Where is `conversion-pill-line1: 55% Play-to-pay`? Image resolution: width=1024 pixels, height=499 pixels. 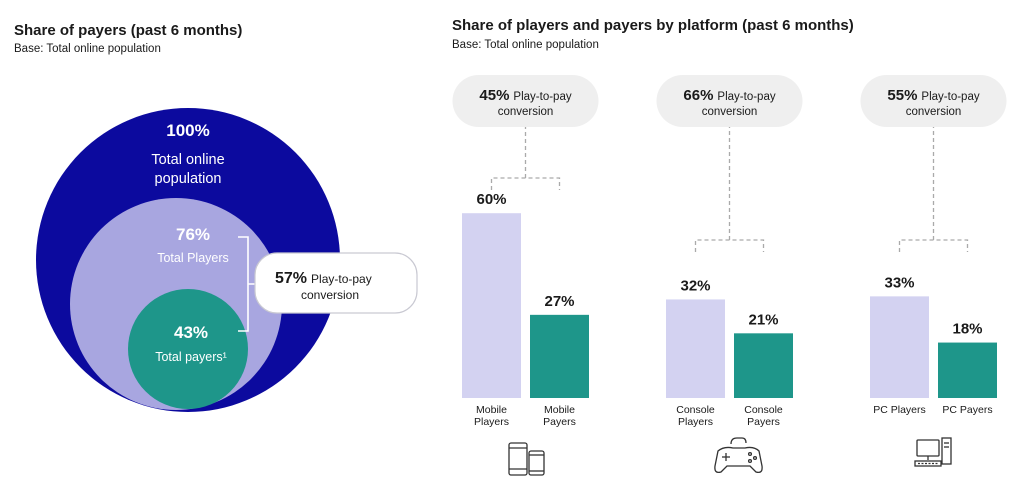 conversion-pill-line1: 55% Play-to-pay is located at coordinates (933, 95).